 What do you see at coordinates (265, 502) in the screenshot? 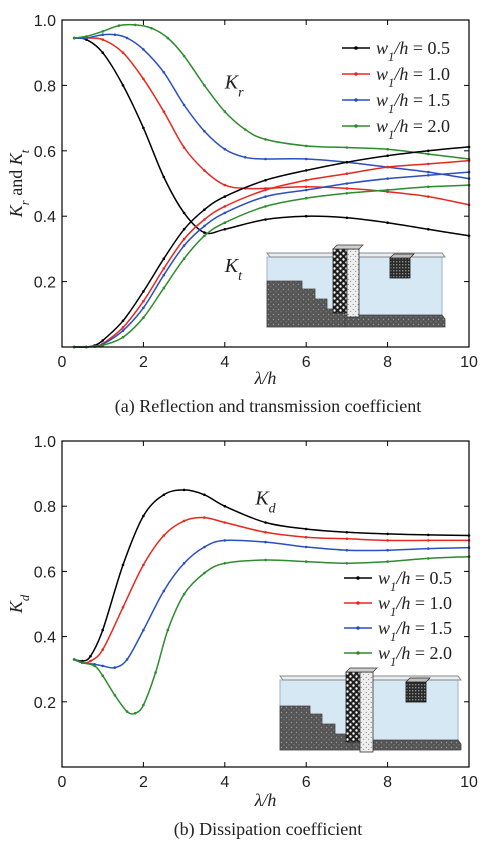
I see `curve-annotation: Kd` at bounding box center [265, 502].